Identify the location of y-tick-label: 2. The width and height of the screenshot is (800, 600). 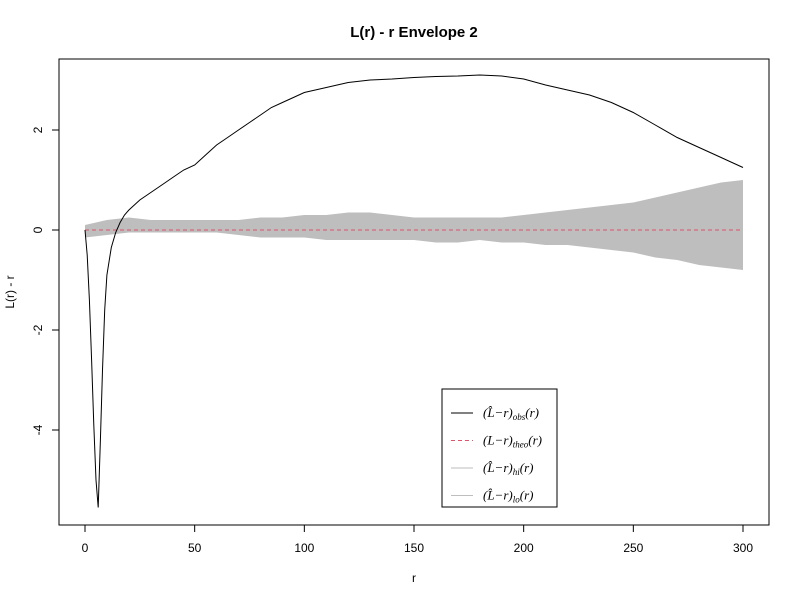
(38, 129).